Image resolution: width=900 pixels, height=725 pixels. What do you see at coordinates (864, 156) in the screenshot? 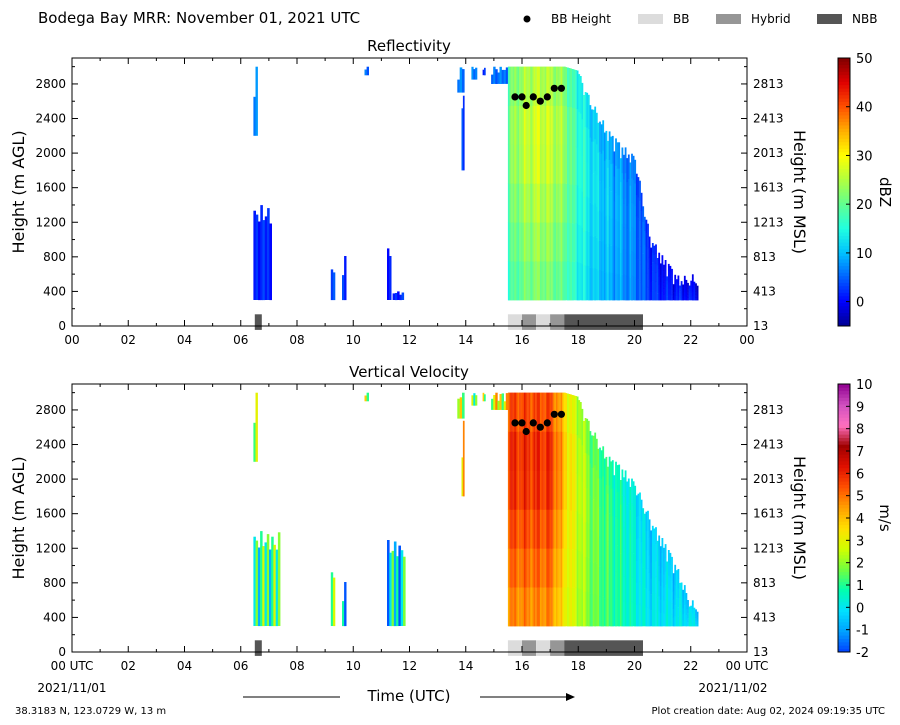
I see `colorbar-tick-label: 30` at bounding box center [864, 156].